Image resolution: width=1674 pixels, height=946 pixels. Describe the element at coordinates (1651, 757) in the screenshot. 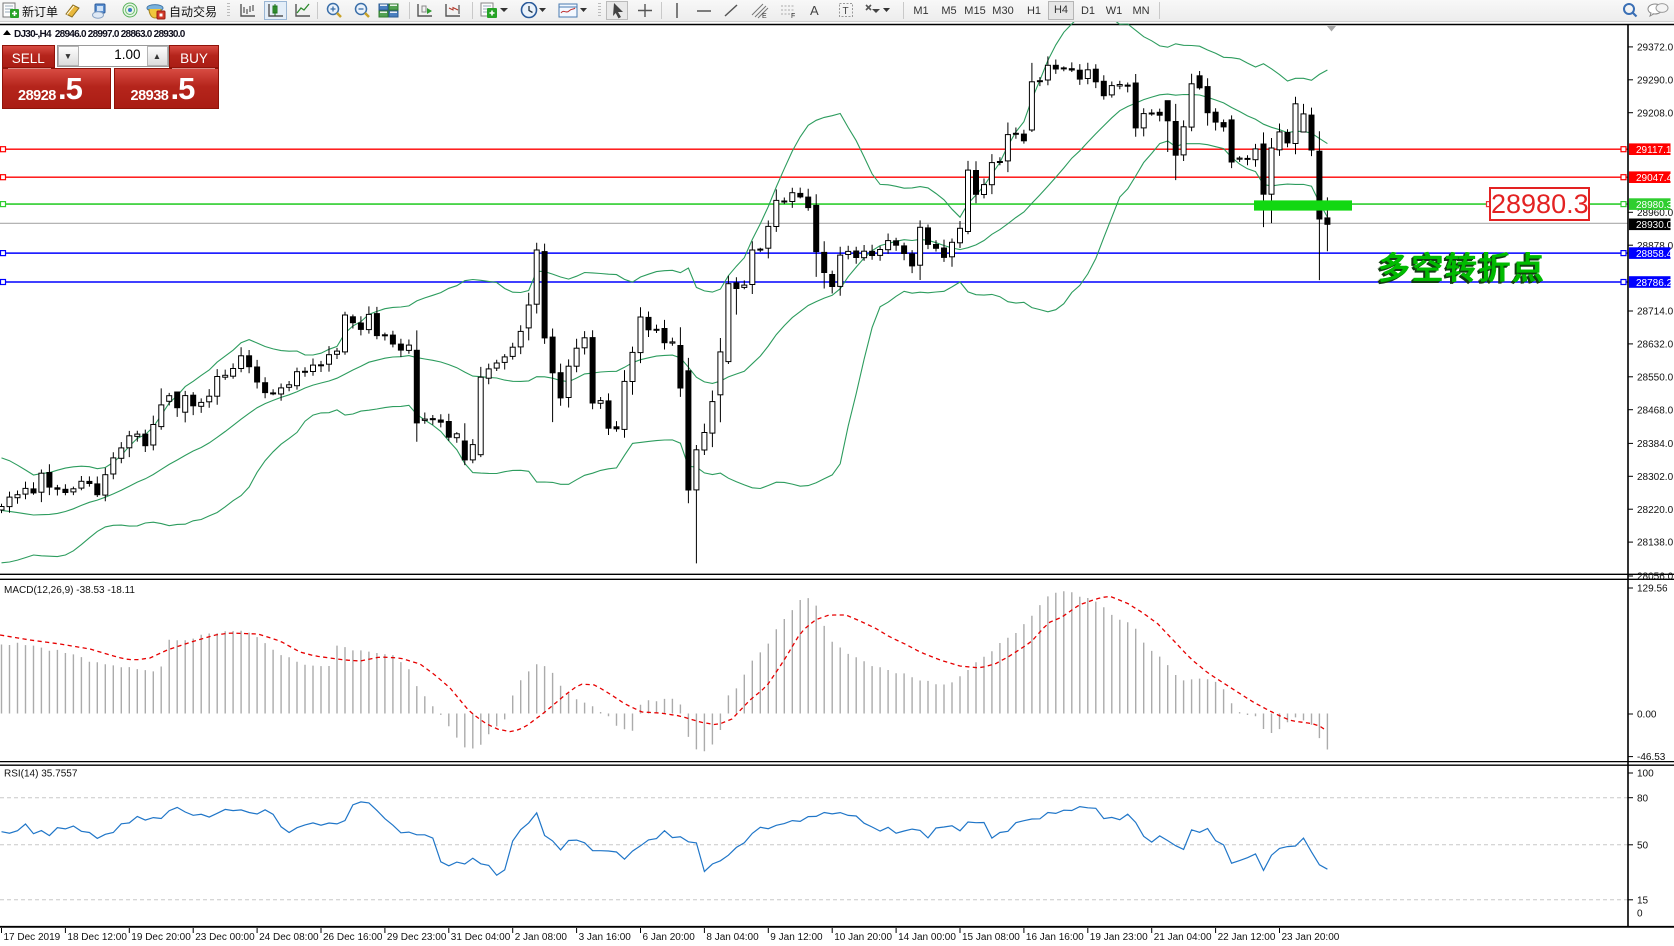

I see `svg-text: -46.53` at that location.